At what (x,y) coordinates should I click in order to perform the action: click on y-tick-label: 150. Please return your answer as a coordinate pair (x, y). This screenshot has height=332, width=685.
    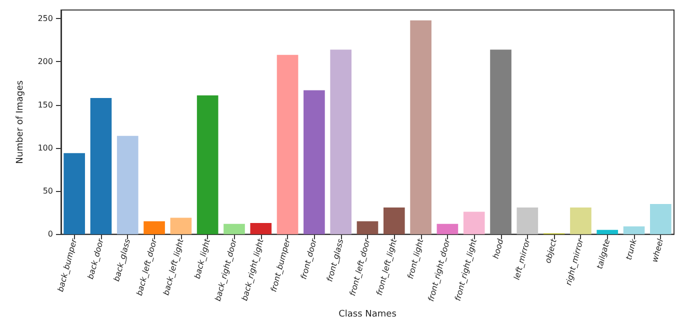
    Looking at the image, I should click on (45, 105).